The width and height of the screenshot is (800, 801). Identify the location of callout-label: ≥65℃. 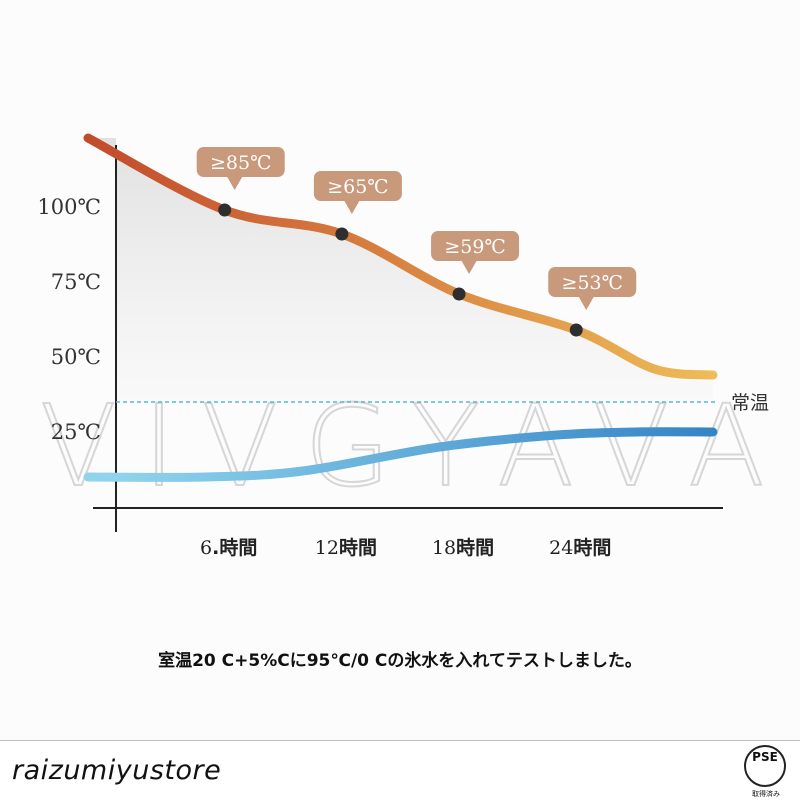
(357, 187).